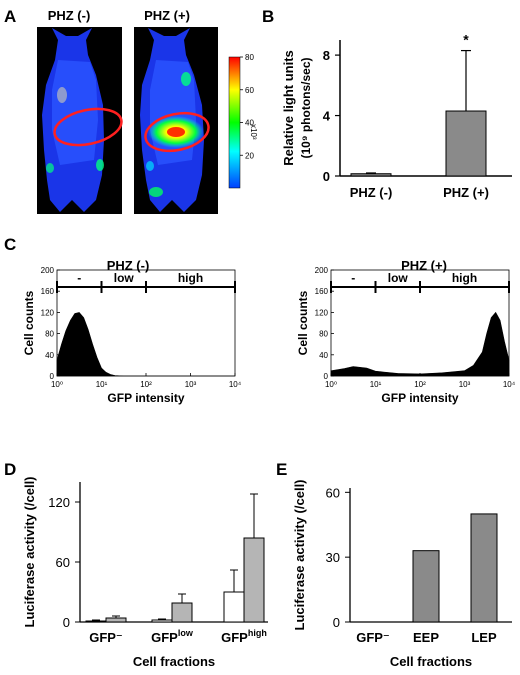 The height and width of the screenshot is (675, 520). Describe the element at coordinates (88, 127) in the screenshot. I see `roi-ellipse-phz-neg` at that location.